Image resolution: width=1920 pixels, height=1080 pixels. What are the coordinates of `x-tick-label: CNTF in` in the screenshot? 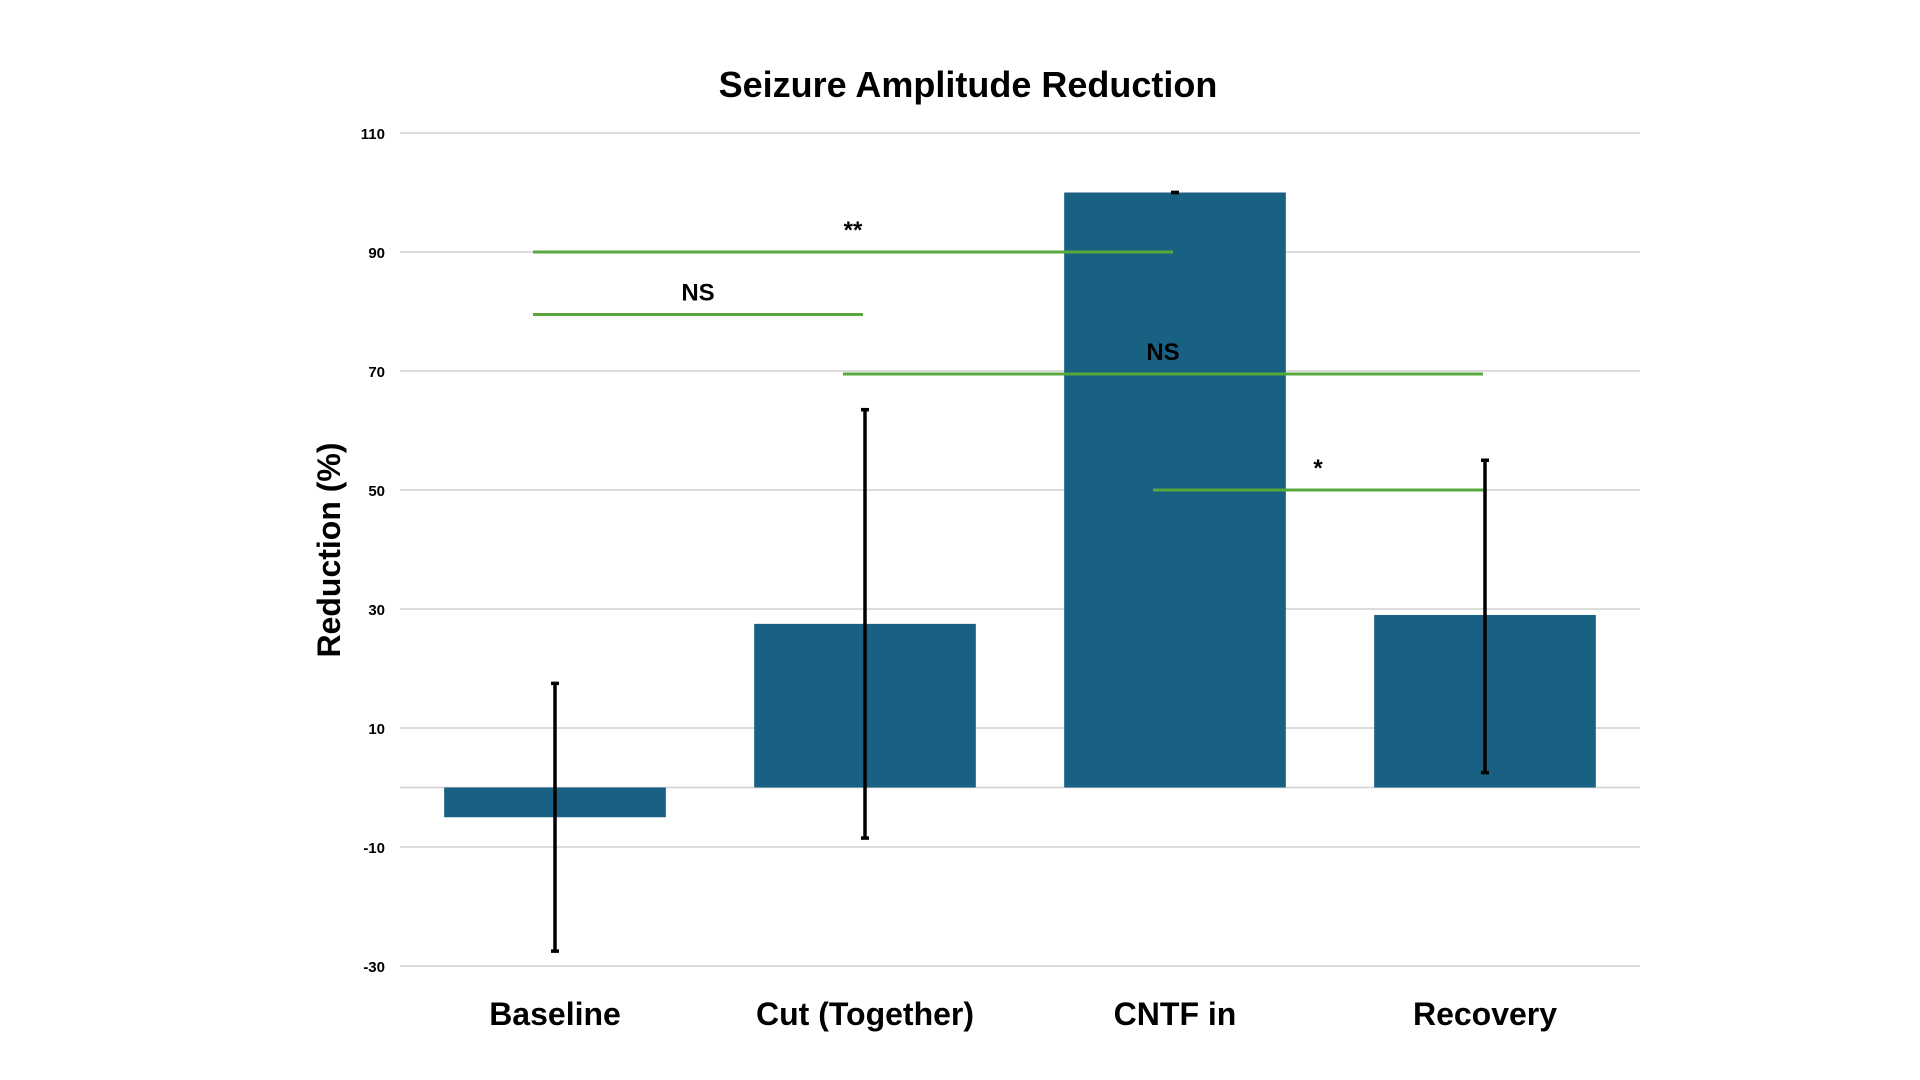 It's located at (1175, 1014).